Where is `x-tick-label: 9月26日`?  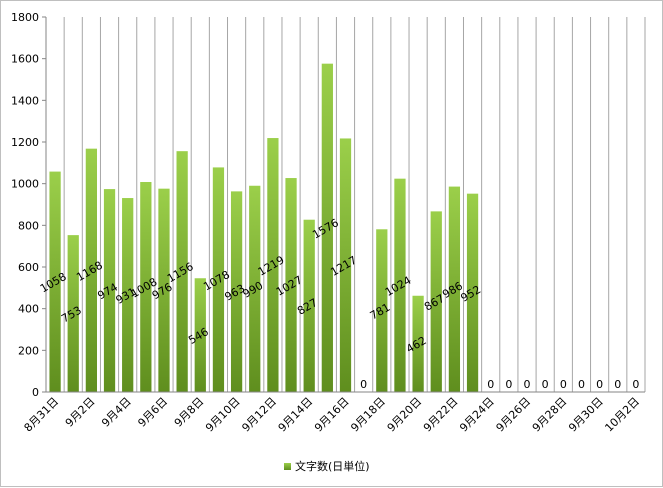
x-tick-label: 9月26日 is located at coordinates (514, 415).